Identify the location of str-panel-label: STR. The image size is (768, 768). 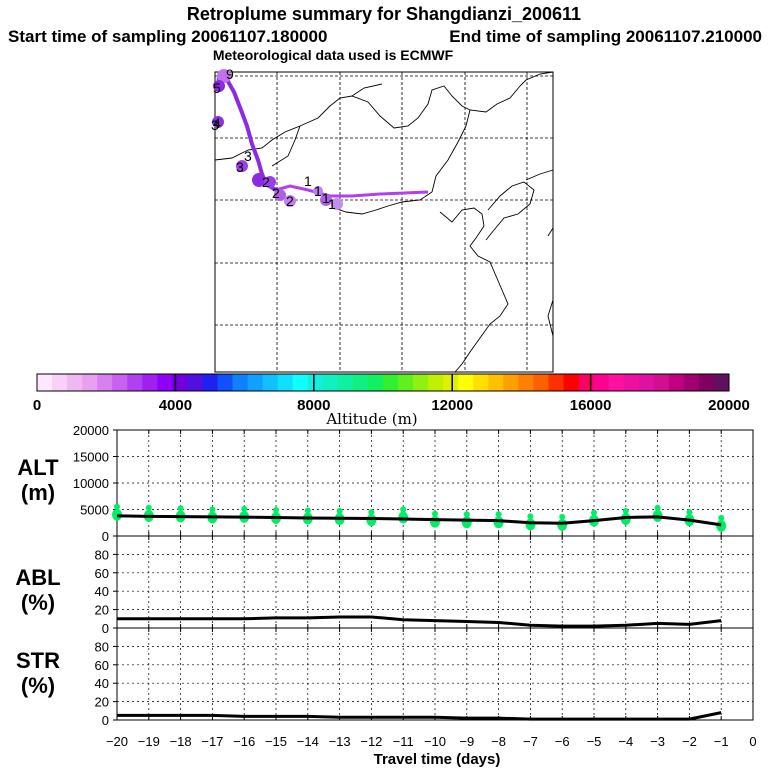
(38, 660).